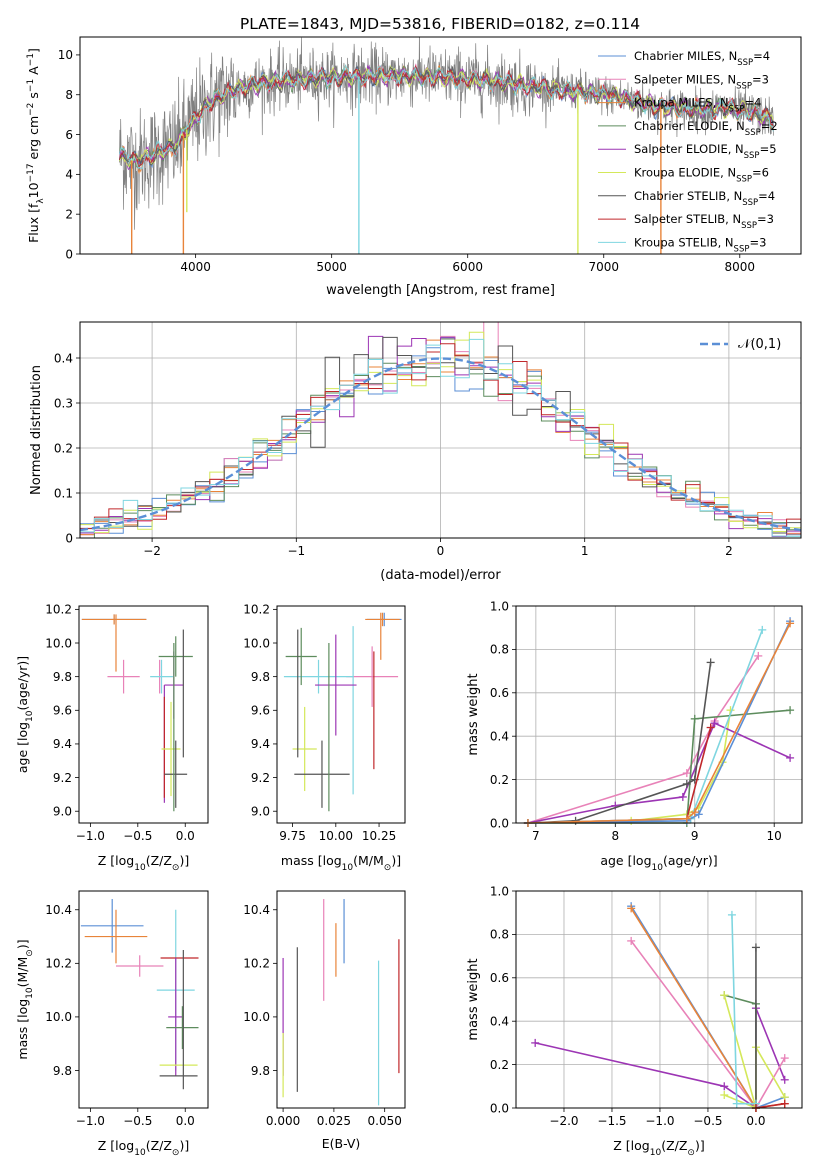 The width and height of the screenshot is (819, 1174). I want to click on mw-z-series-salpeter_stelib, so click(770, 1105).